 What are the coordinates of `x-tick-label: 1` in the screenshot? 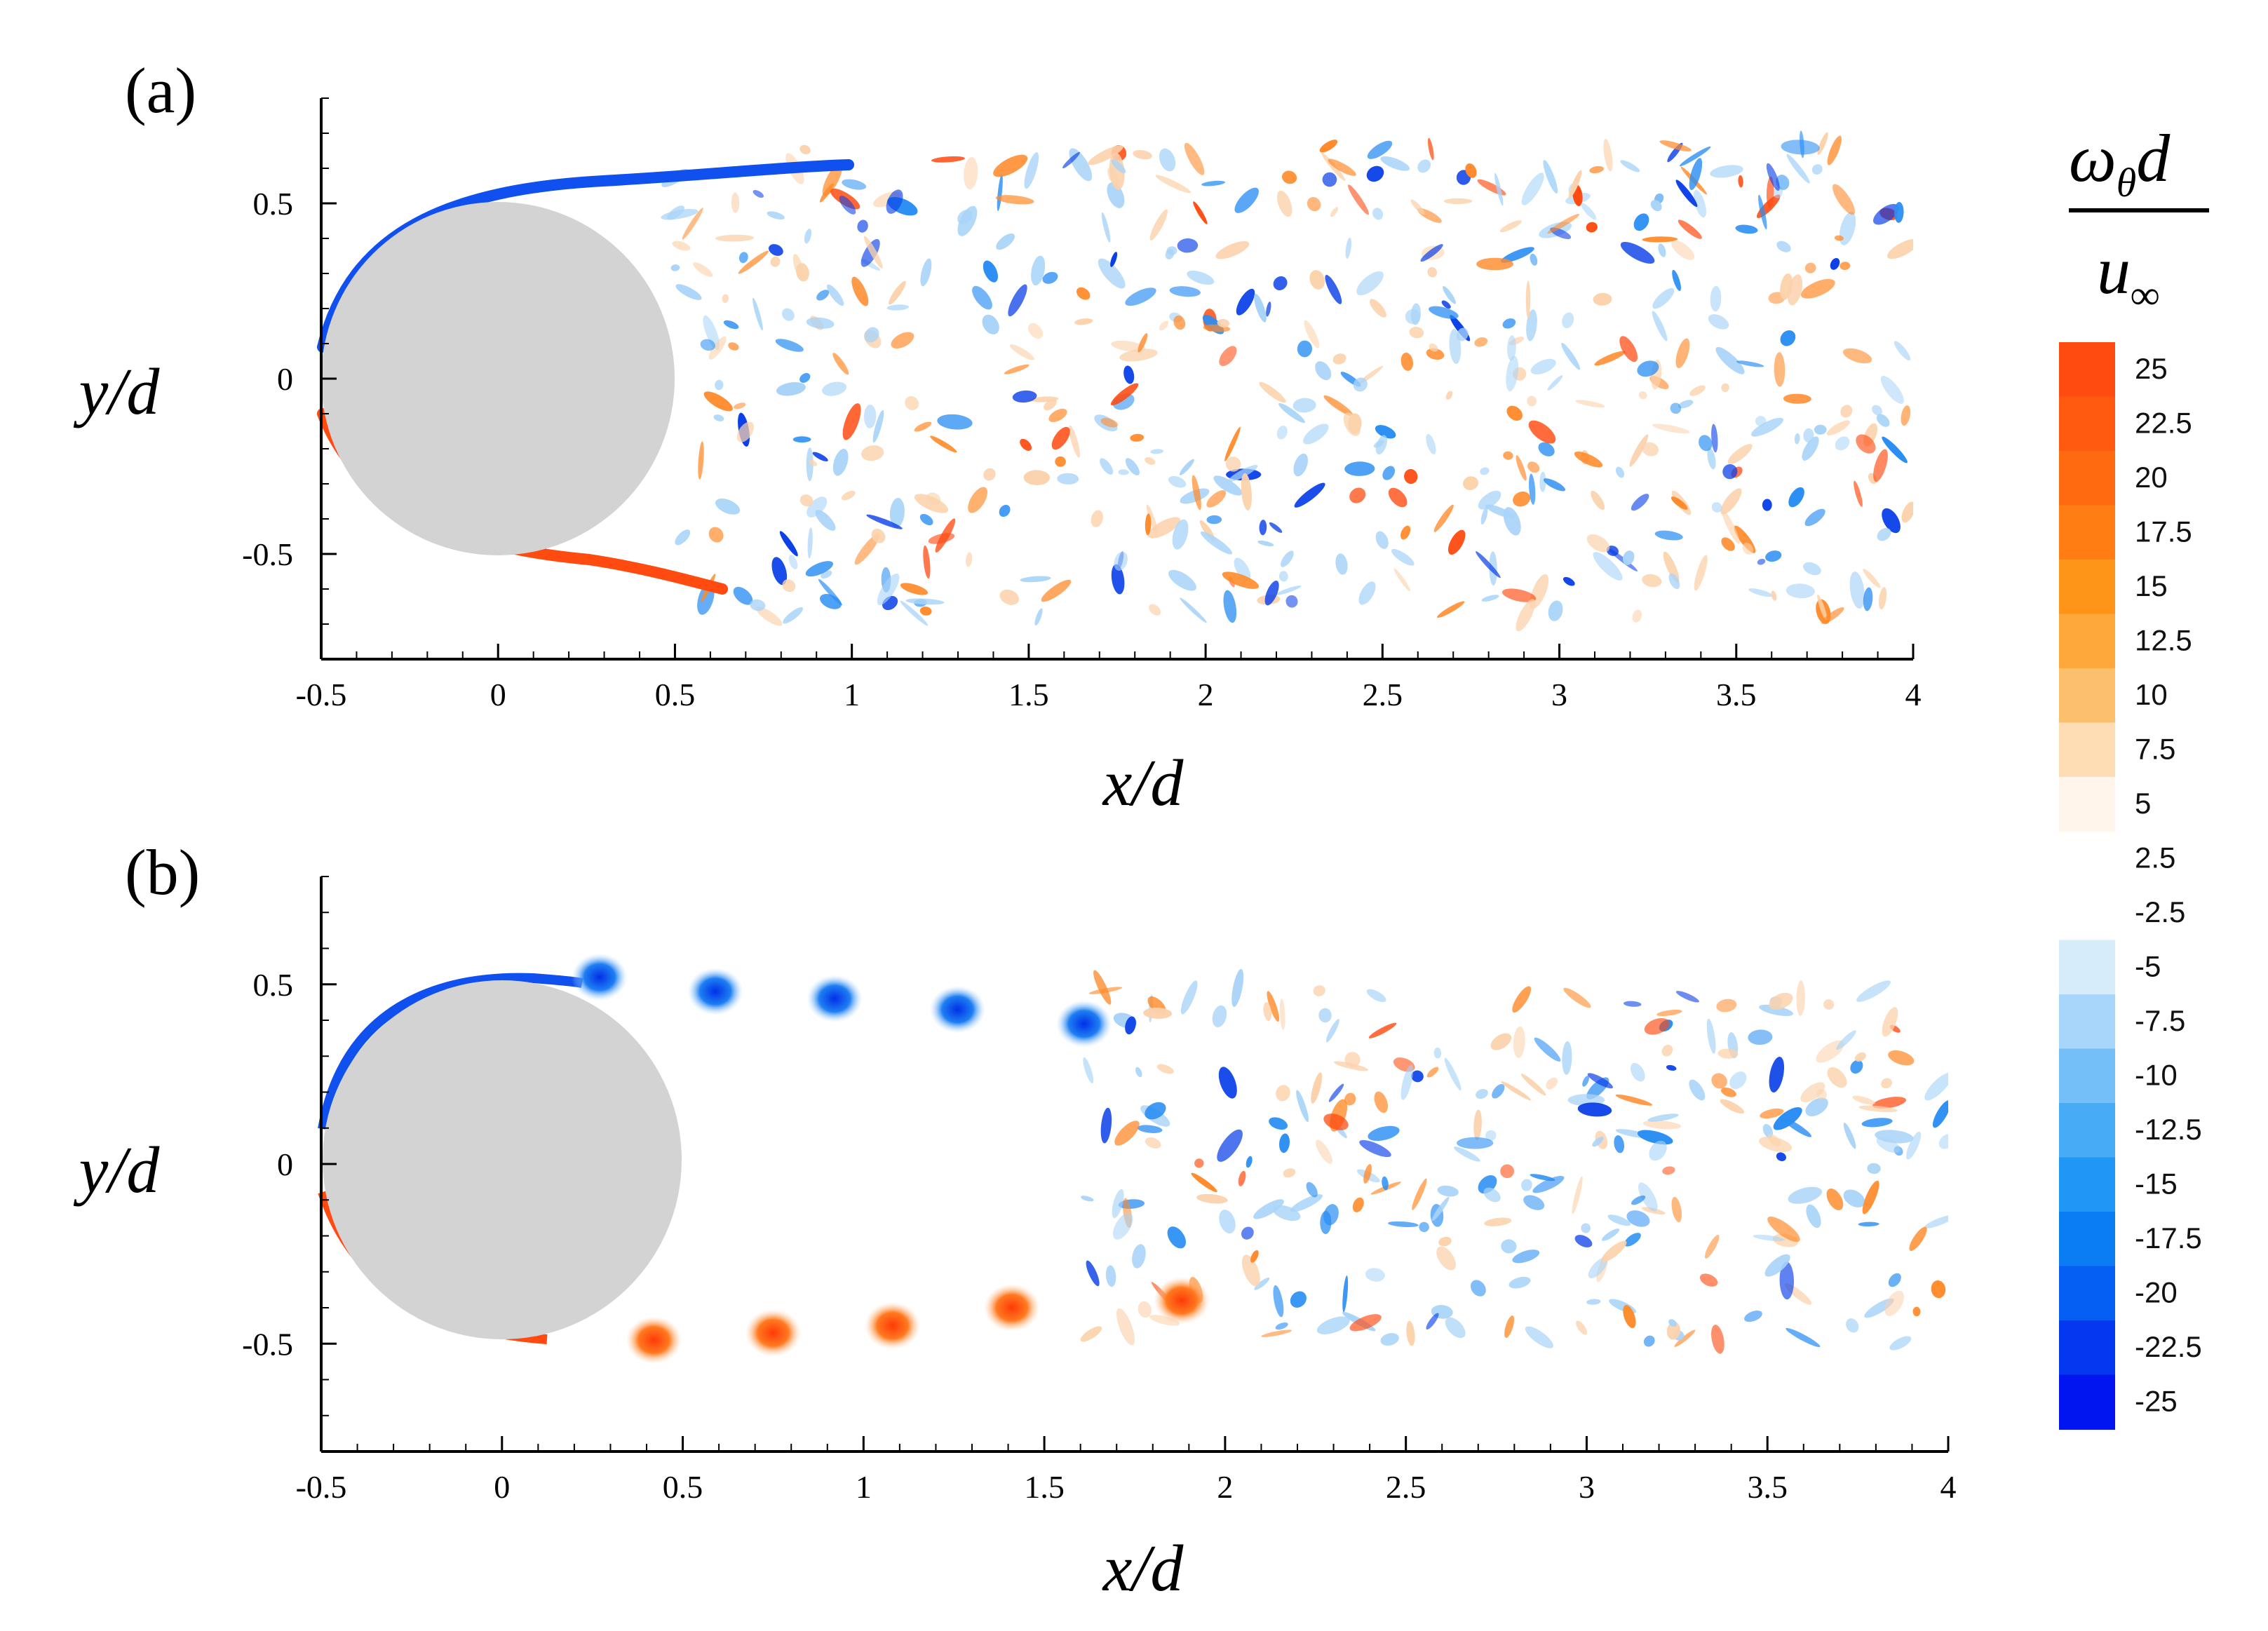 It's located at (864, 1487).